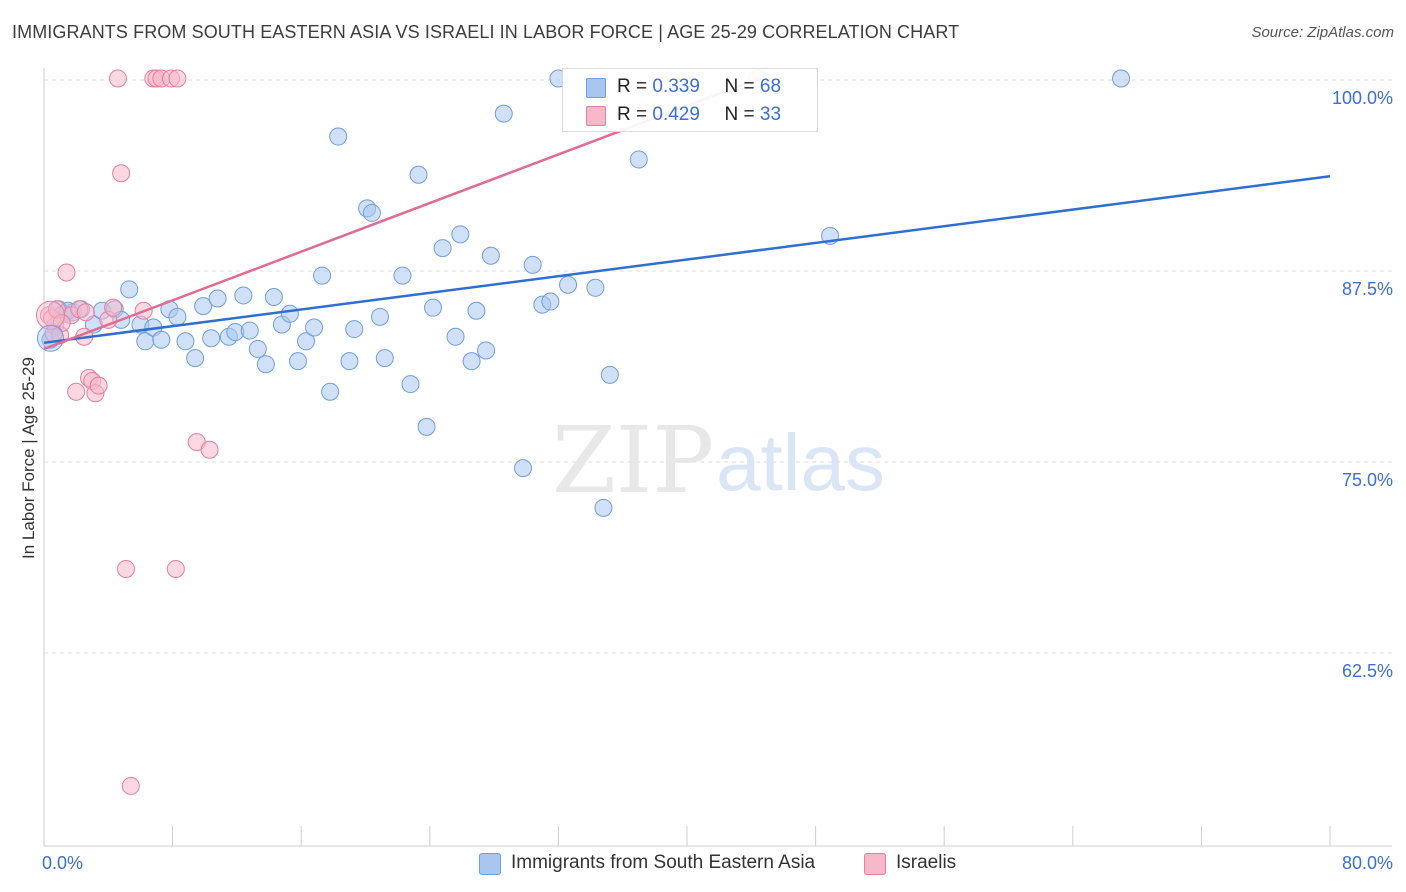 The height and width of the screenshot is (892, 1406). I want to click on watermark: ZIP atlas, so click(718, 460).